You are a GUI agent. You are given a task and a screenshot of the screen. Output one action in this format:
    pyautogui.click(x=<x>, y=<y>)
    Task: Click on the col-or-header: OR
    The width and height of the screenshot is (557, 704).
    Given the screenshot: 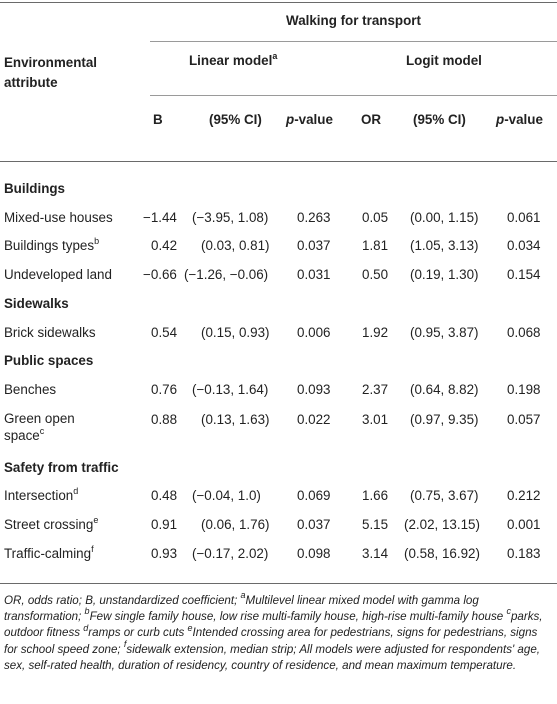 What is the action you would take?
    pyautogui.click(x=371, y=119)
    